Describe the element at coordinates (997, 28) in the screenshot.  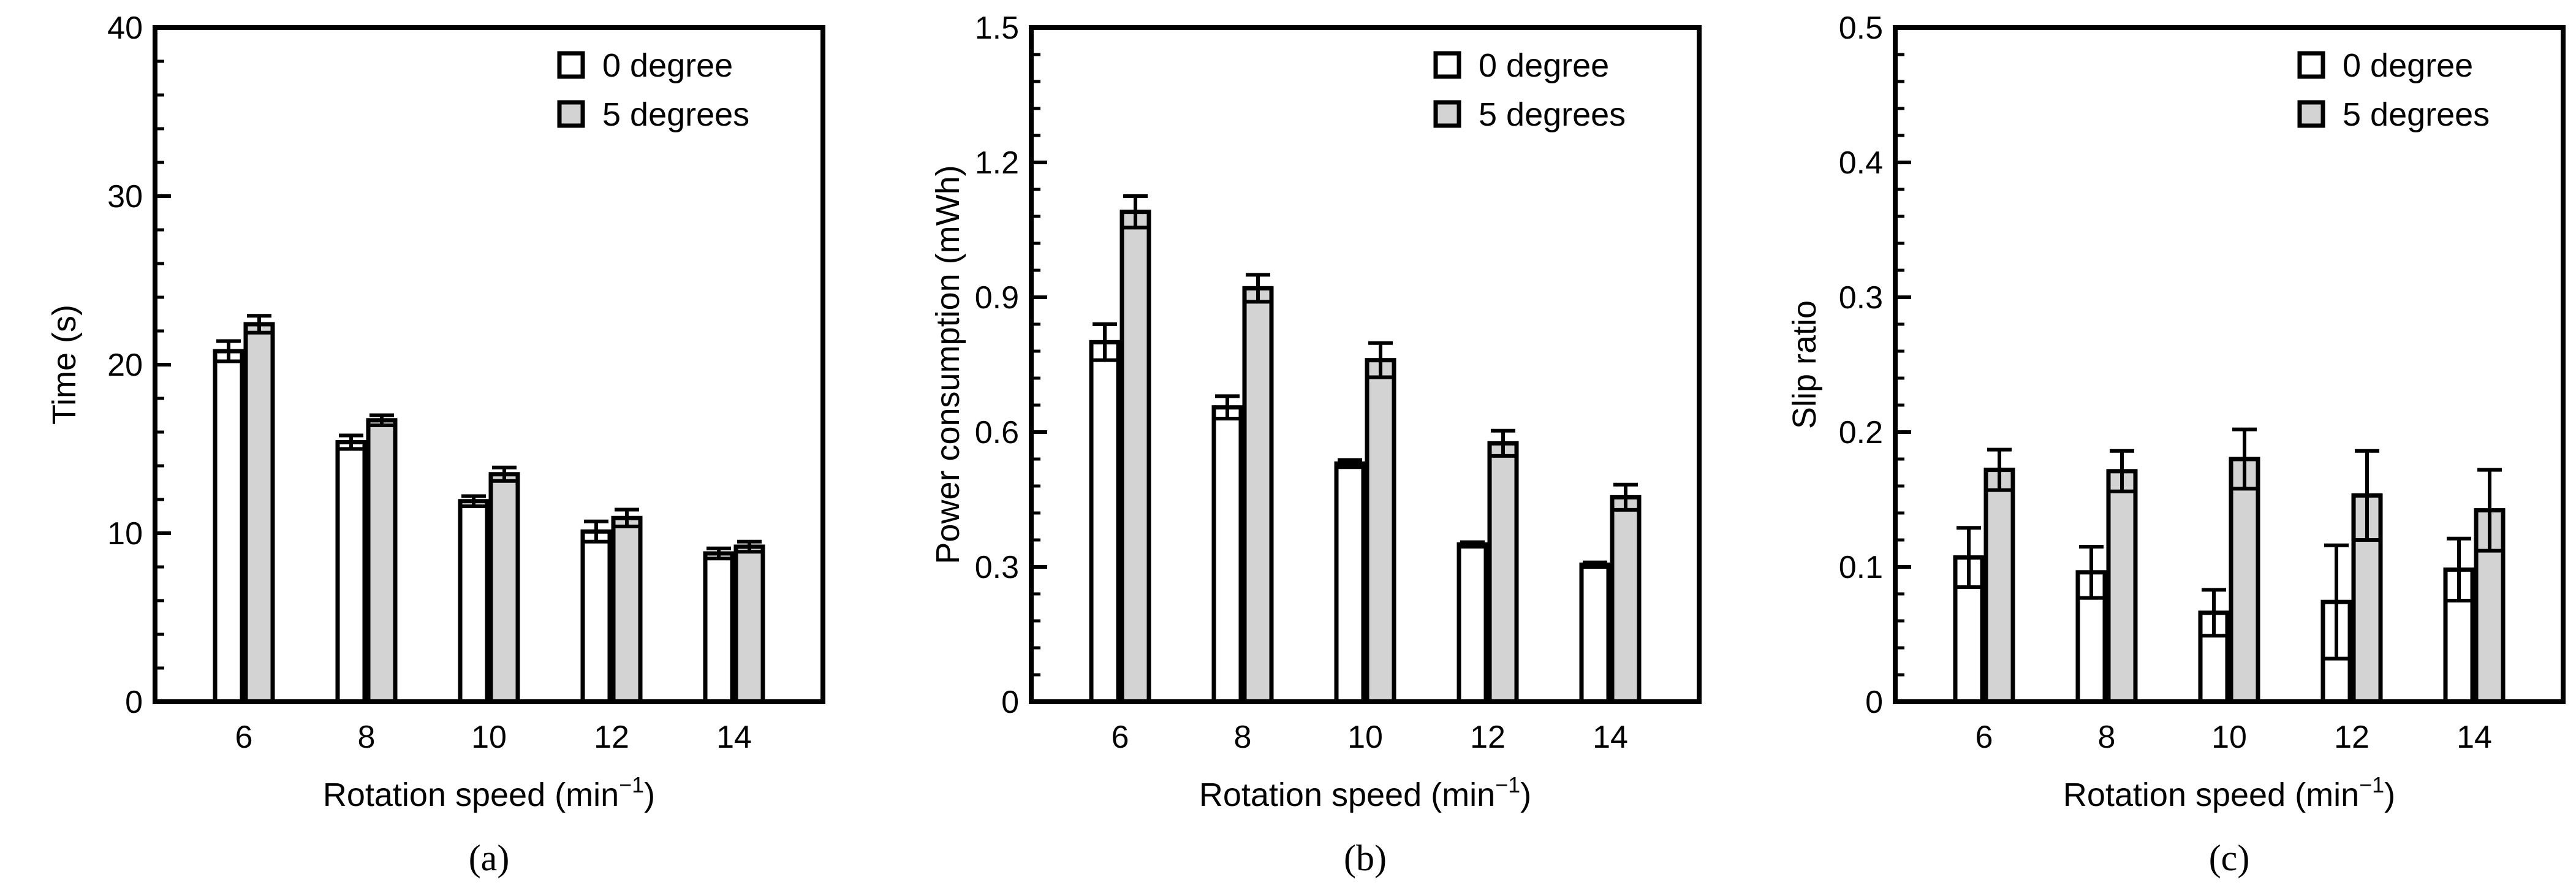
I see `y-tick-label: 1.5` at that location.